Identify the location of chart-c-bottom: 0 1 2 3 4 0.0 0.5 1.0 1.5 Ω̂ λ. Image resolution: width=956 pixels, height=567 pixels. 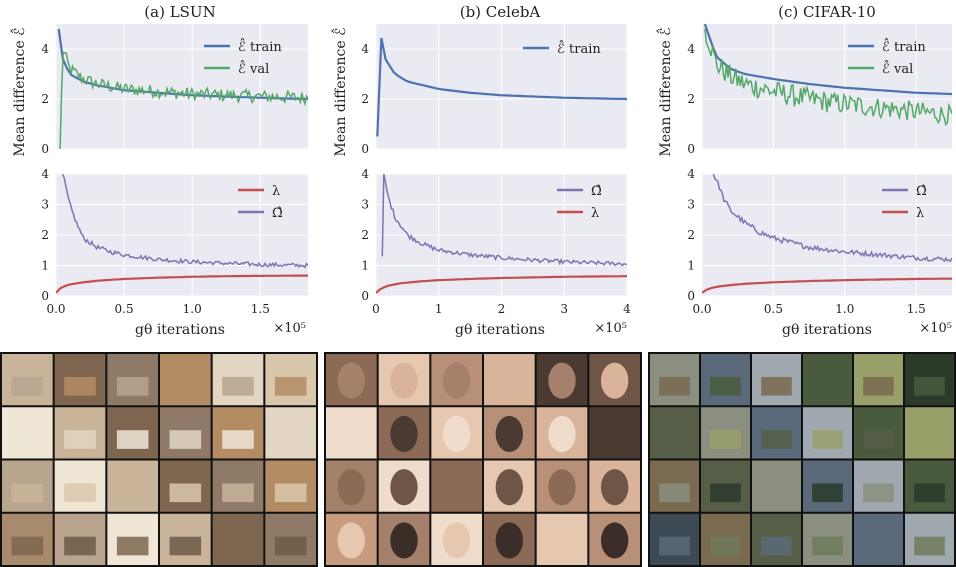
(819, 241).